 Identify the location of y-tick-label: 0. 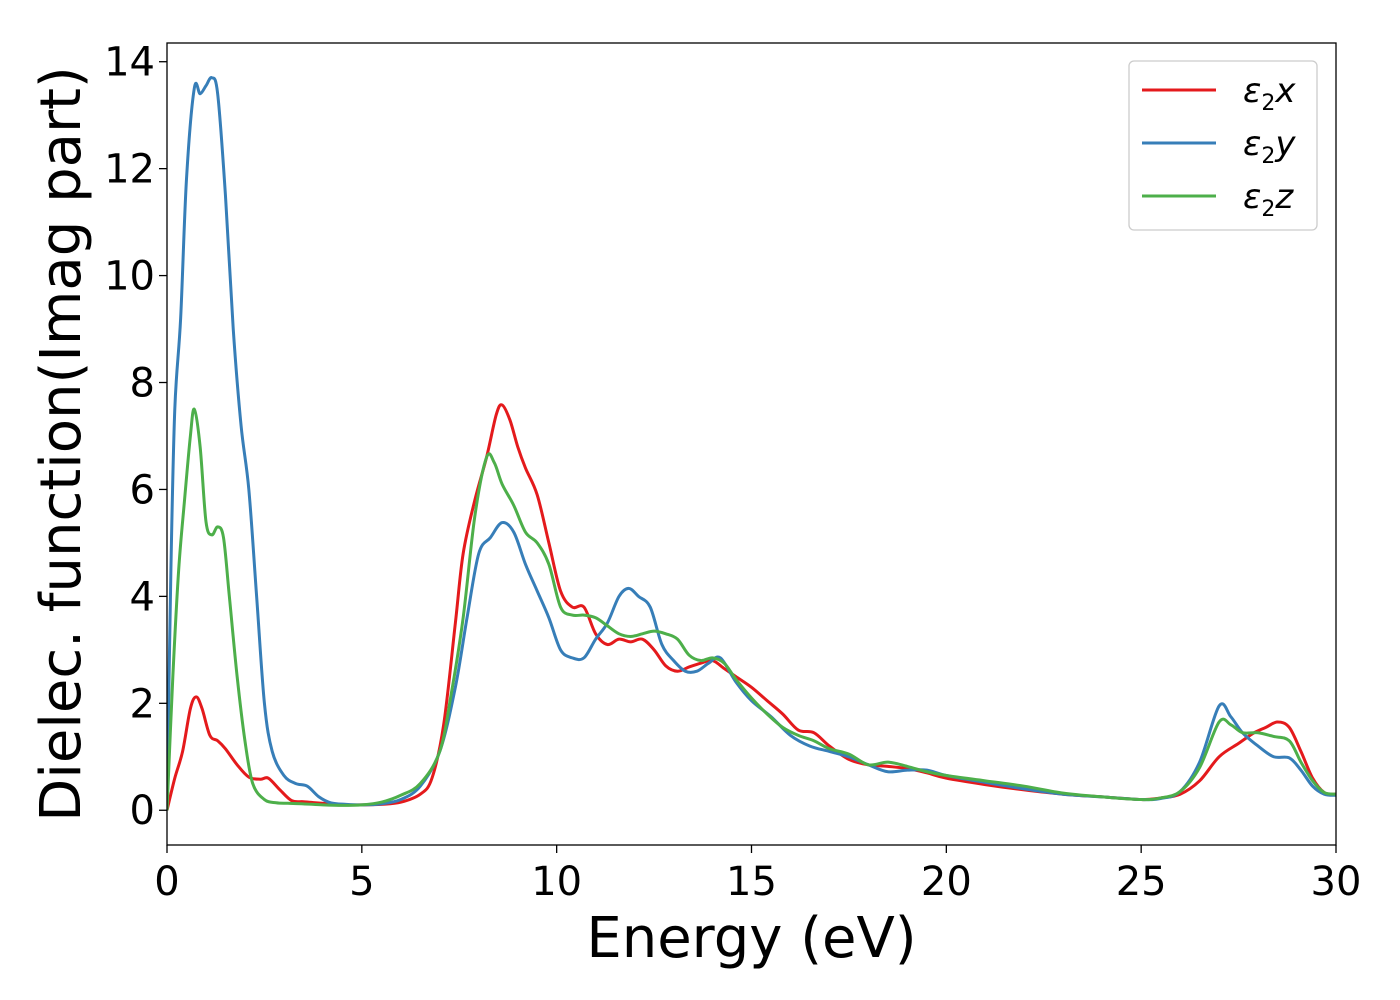
(142, 811).